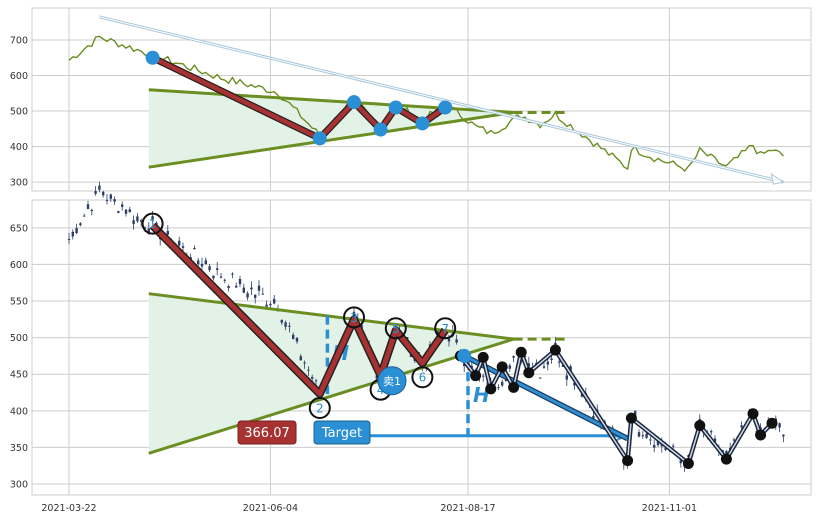 The image size is (819, 520). Describe the element at coordinates (331, 139) in the screenshot. I see `top-triangle-lower-line` at that location.